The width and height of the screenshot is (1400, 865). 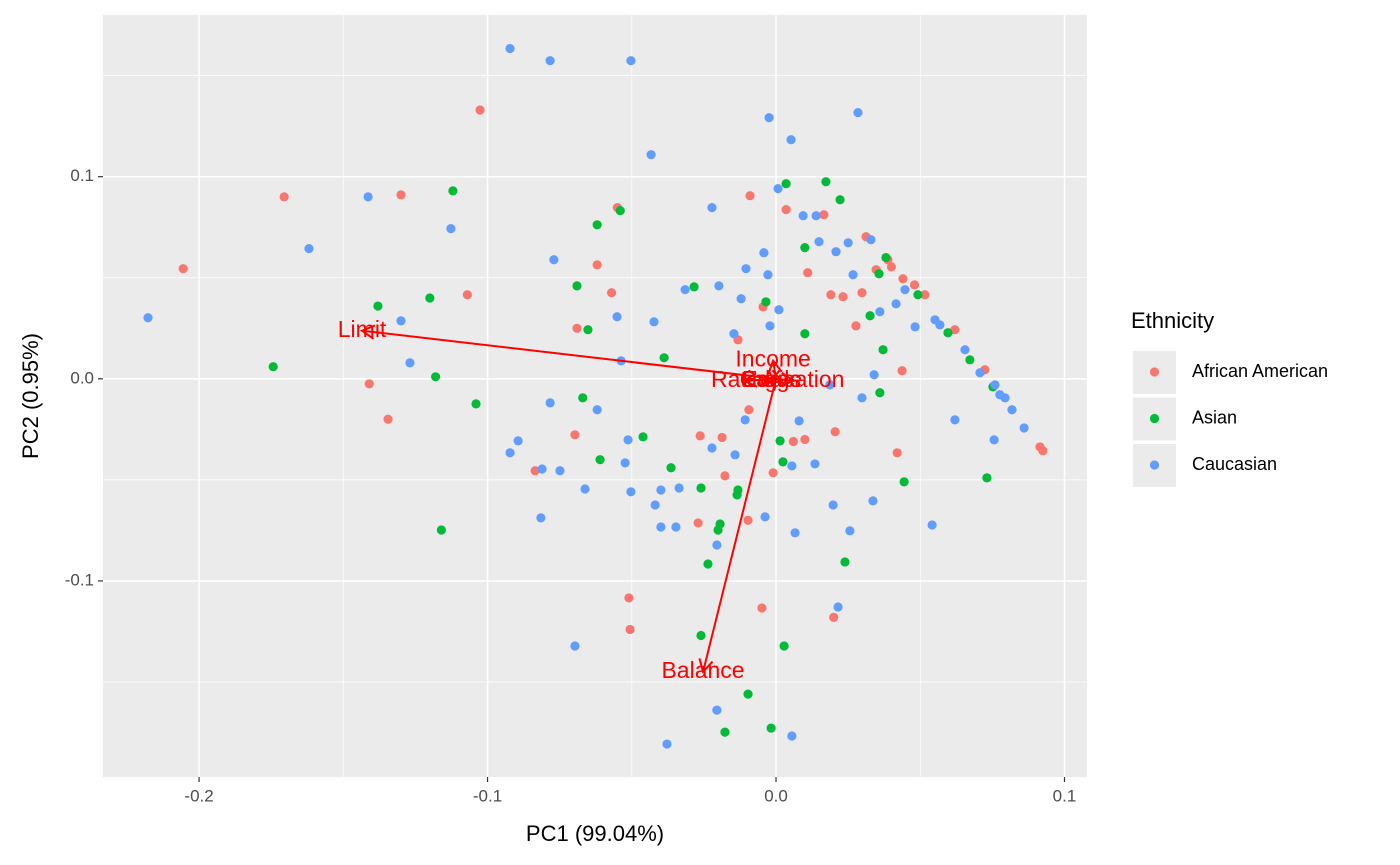 What do you see at coordinates (568, 352) in the screenshot?
I see `loading-arrow` at bounding box center [568, 352].